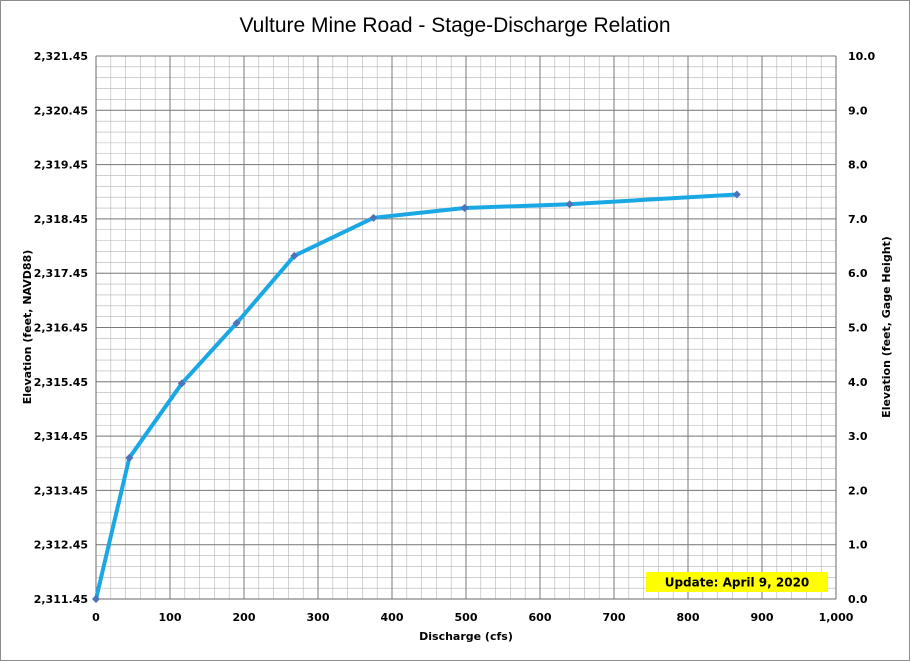 This screenshot has height=661, width=910. Describe the element at coordinates (61, 436) in the screenshot. I see `y-tick-label-left: 2,314.45` at that location.